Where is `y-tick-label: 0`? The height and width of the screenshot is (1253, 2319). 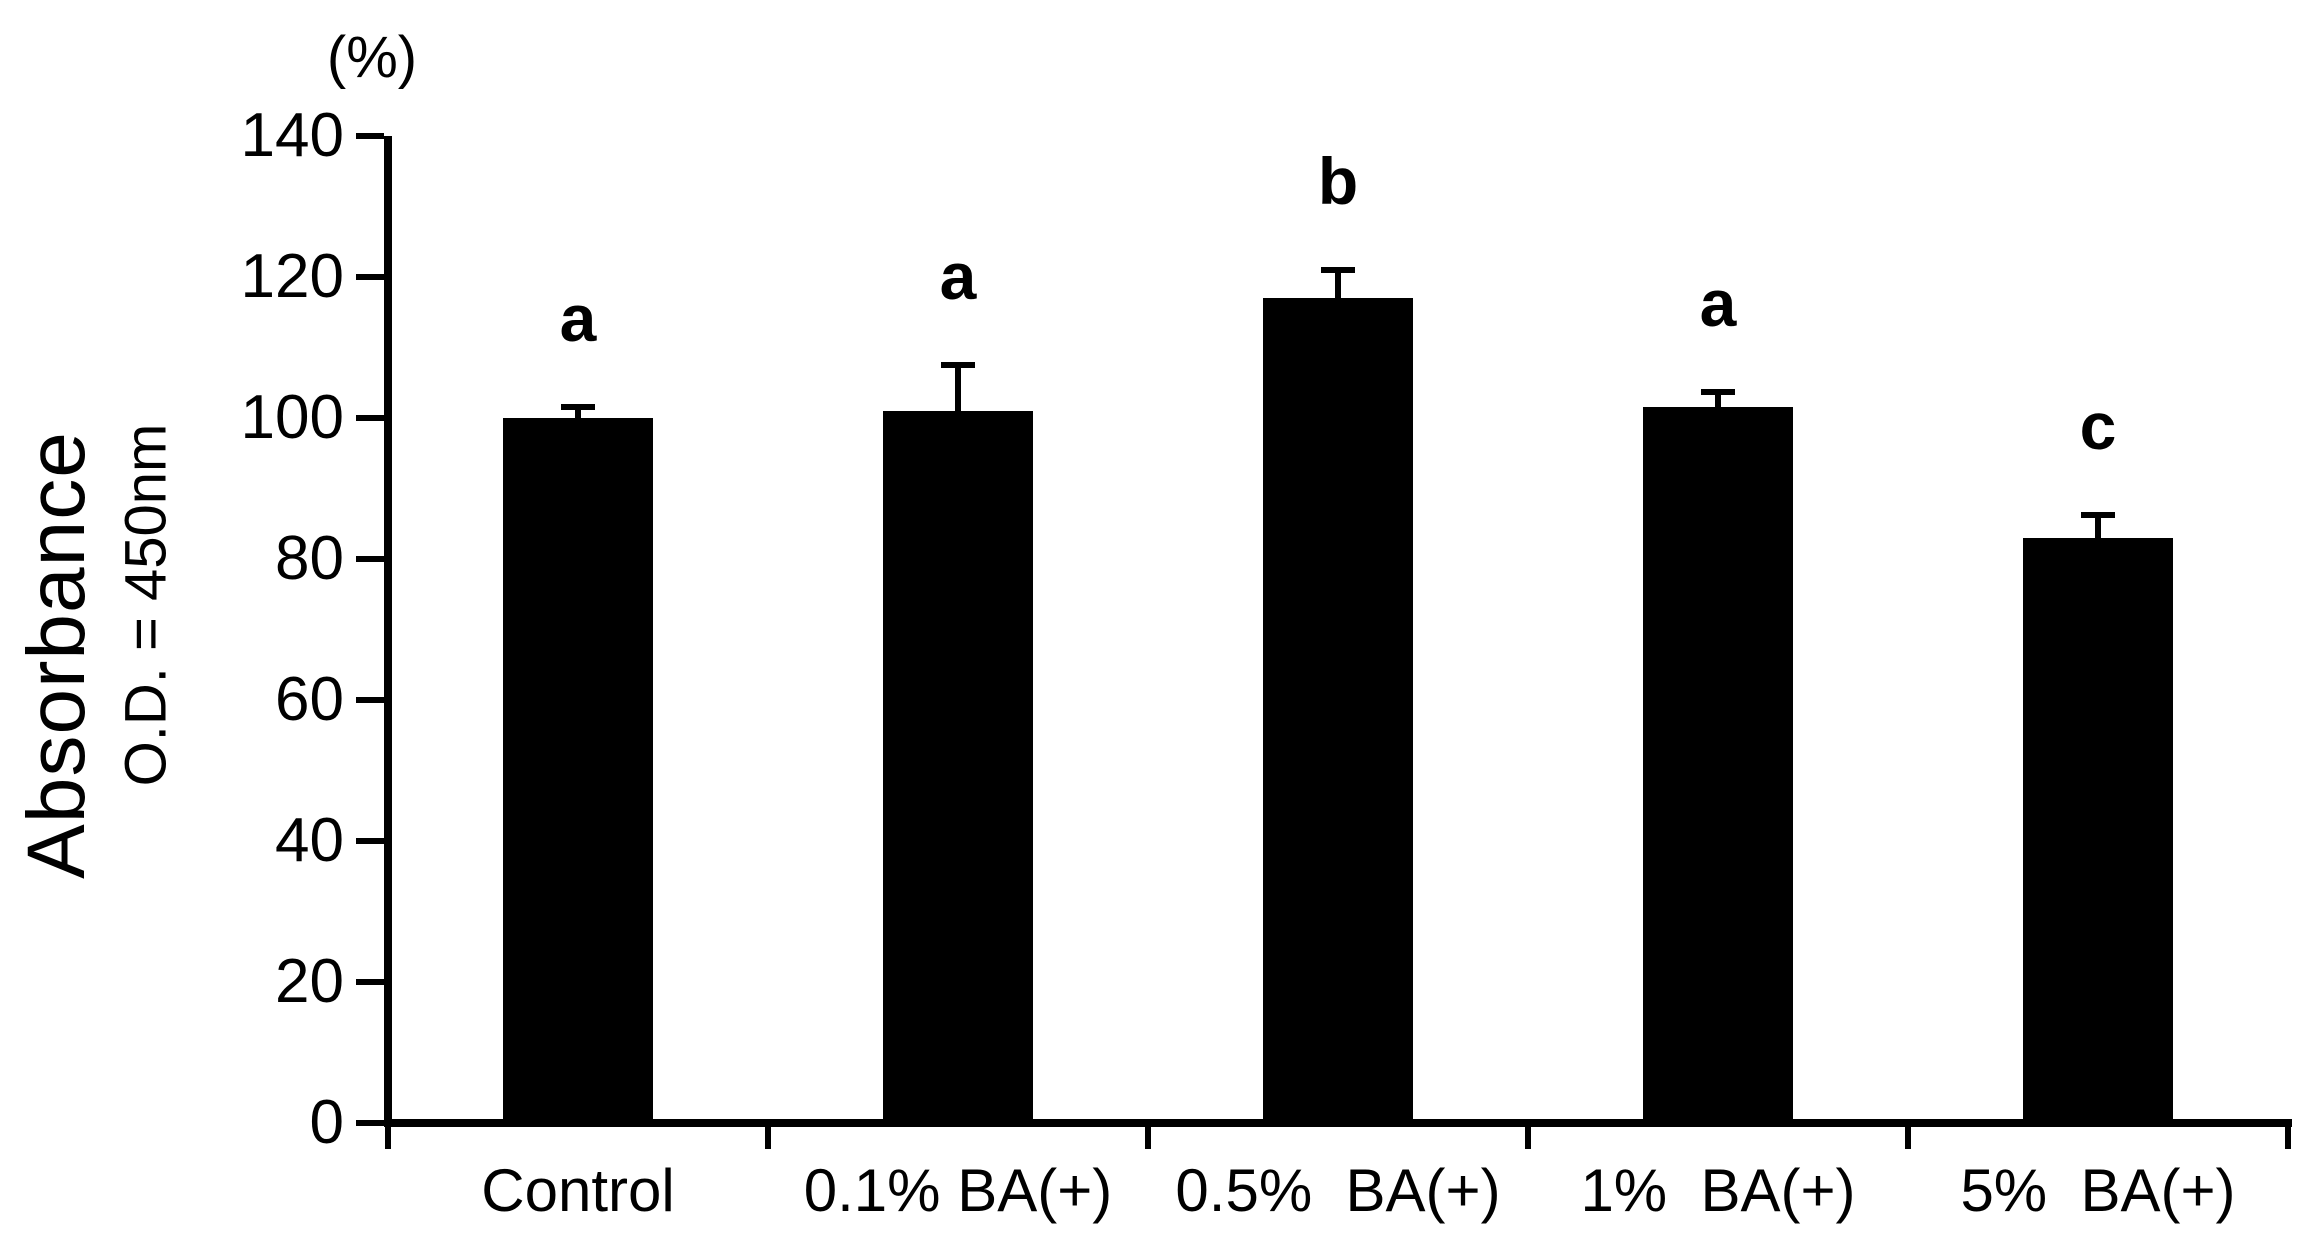
y-tick-label: 0 is located at coordinates (326, 1122).